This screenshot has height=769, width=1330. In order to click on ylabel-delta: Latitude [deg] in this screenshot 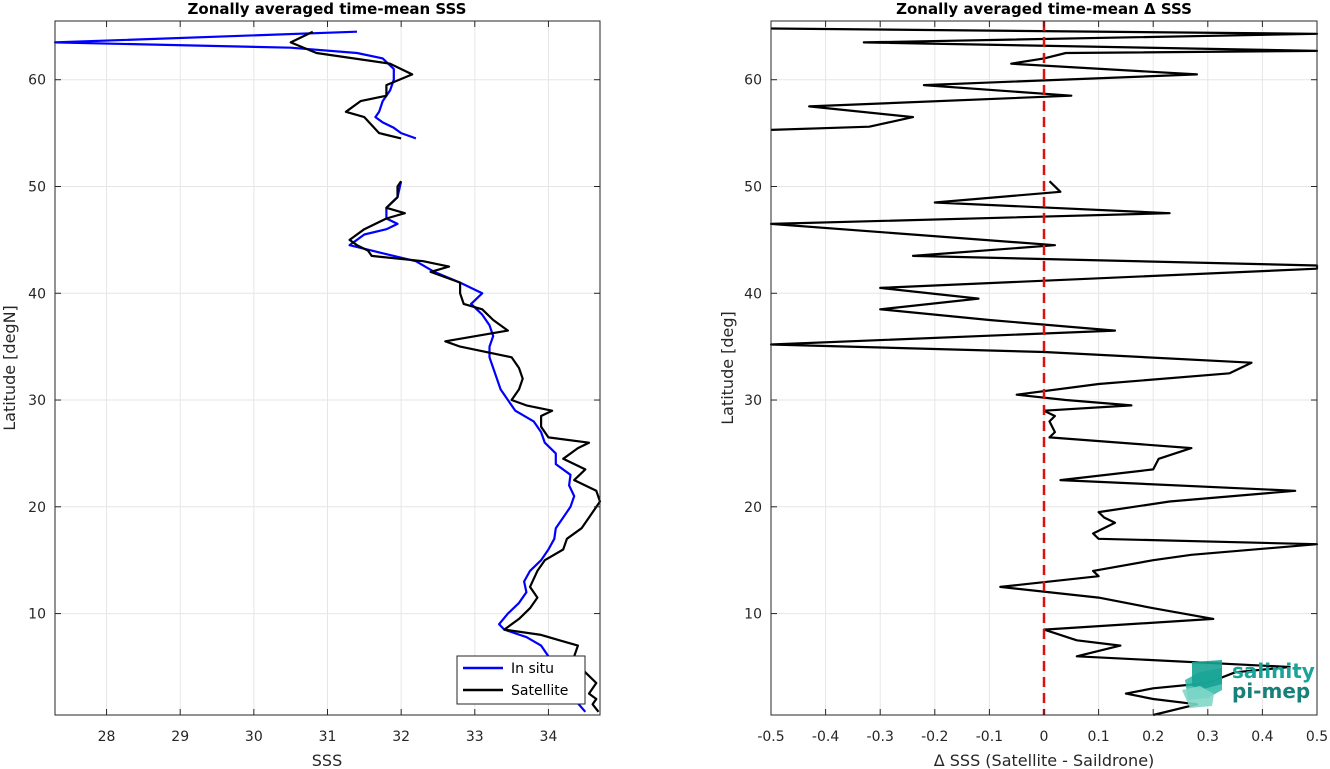, I will do `click(727, 368)`.